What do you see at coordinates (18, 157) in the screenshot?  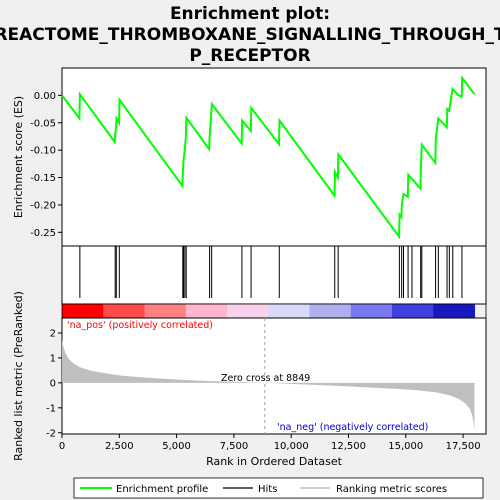 I see `es-axis-label: Enrichment score (ES)` at bounding box center [18, 157].